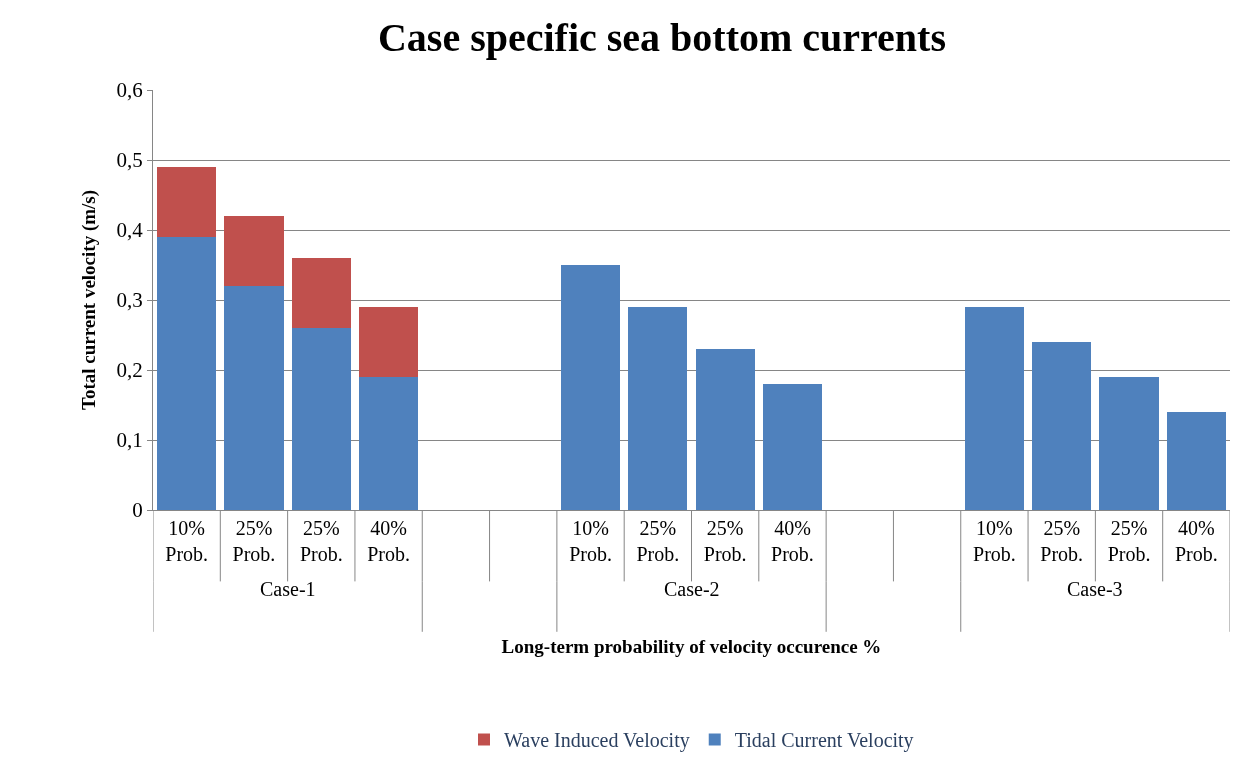 This screenshot has height=771, width=1249. Describe the element at coordinates (597, 741) in the screenshot. I see `legend-label: Wave Induced Velocity` at that location.